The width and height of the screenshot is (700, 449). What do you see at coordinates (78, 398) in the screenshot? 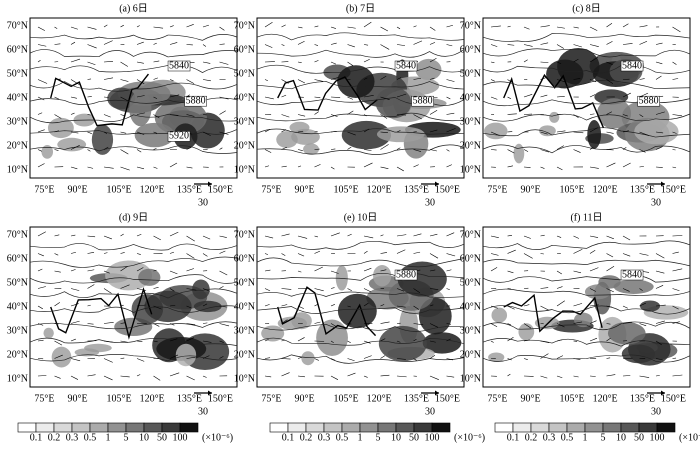
I see `lon-label: 90°E` at bounding box center [78, 398].